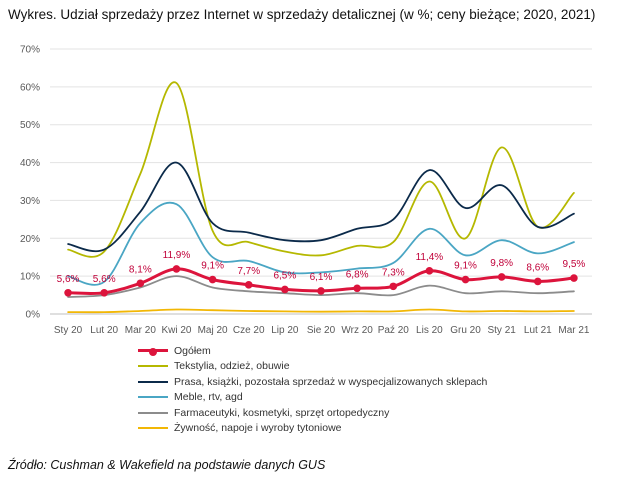 Image resolution: width=624 pixels, height=480 pixels. I want to click on x-tick-label: Maj 20, so click(213, 330).